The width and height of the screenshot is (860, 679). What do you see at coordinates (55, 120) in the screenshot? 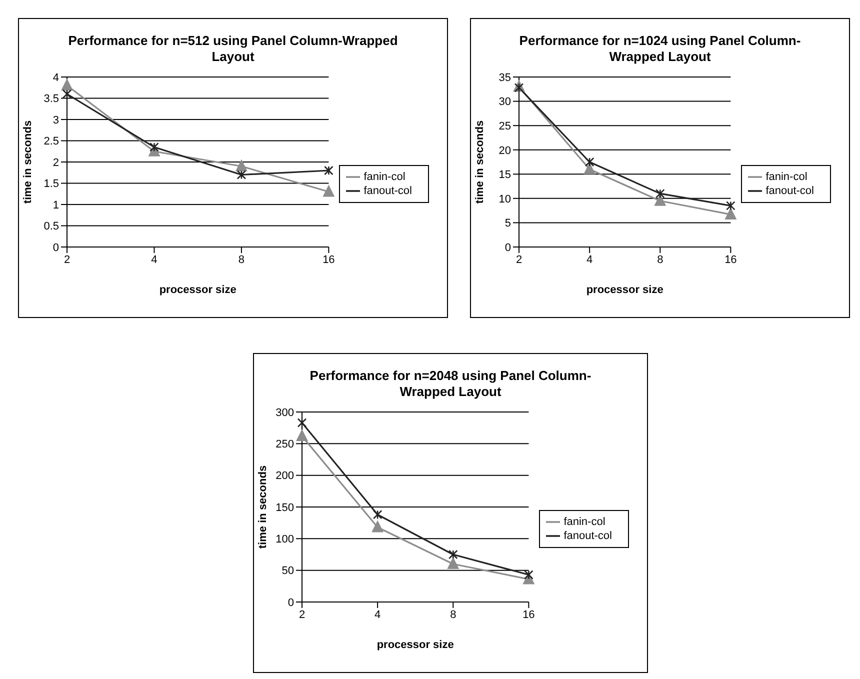
I see `y-tick-label: 3` at bounding box center [55, 120].